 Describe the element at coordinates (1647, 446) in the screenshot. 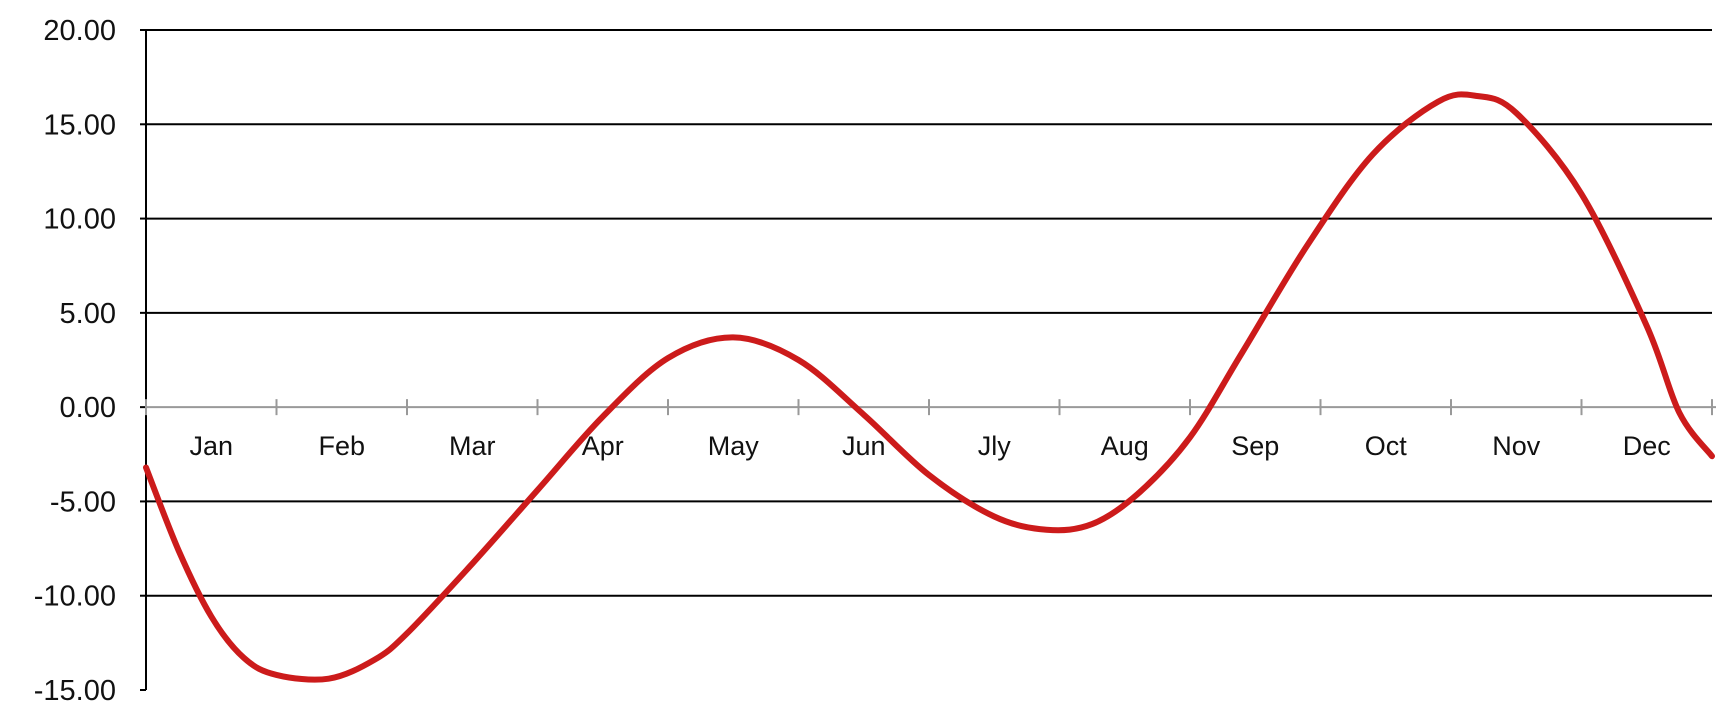

I see `x-tick-label: Dec` at that location.